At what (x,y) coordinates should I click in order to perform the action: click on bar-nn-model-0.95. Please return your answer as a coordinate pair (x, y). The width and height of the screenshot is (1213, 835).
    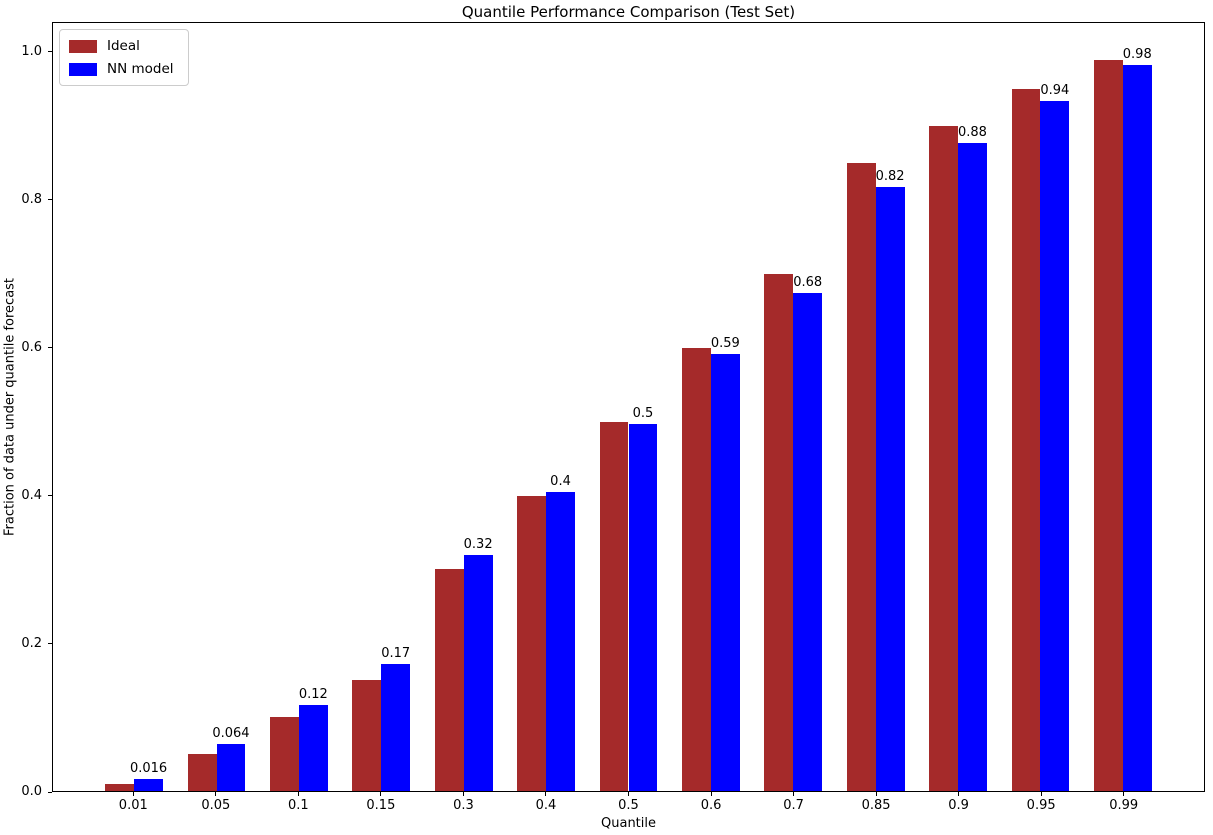
    Looking at the image, I should click on (1055, 445).